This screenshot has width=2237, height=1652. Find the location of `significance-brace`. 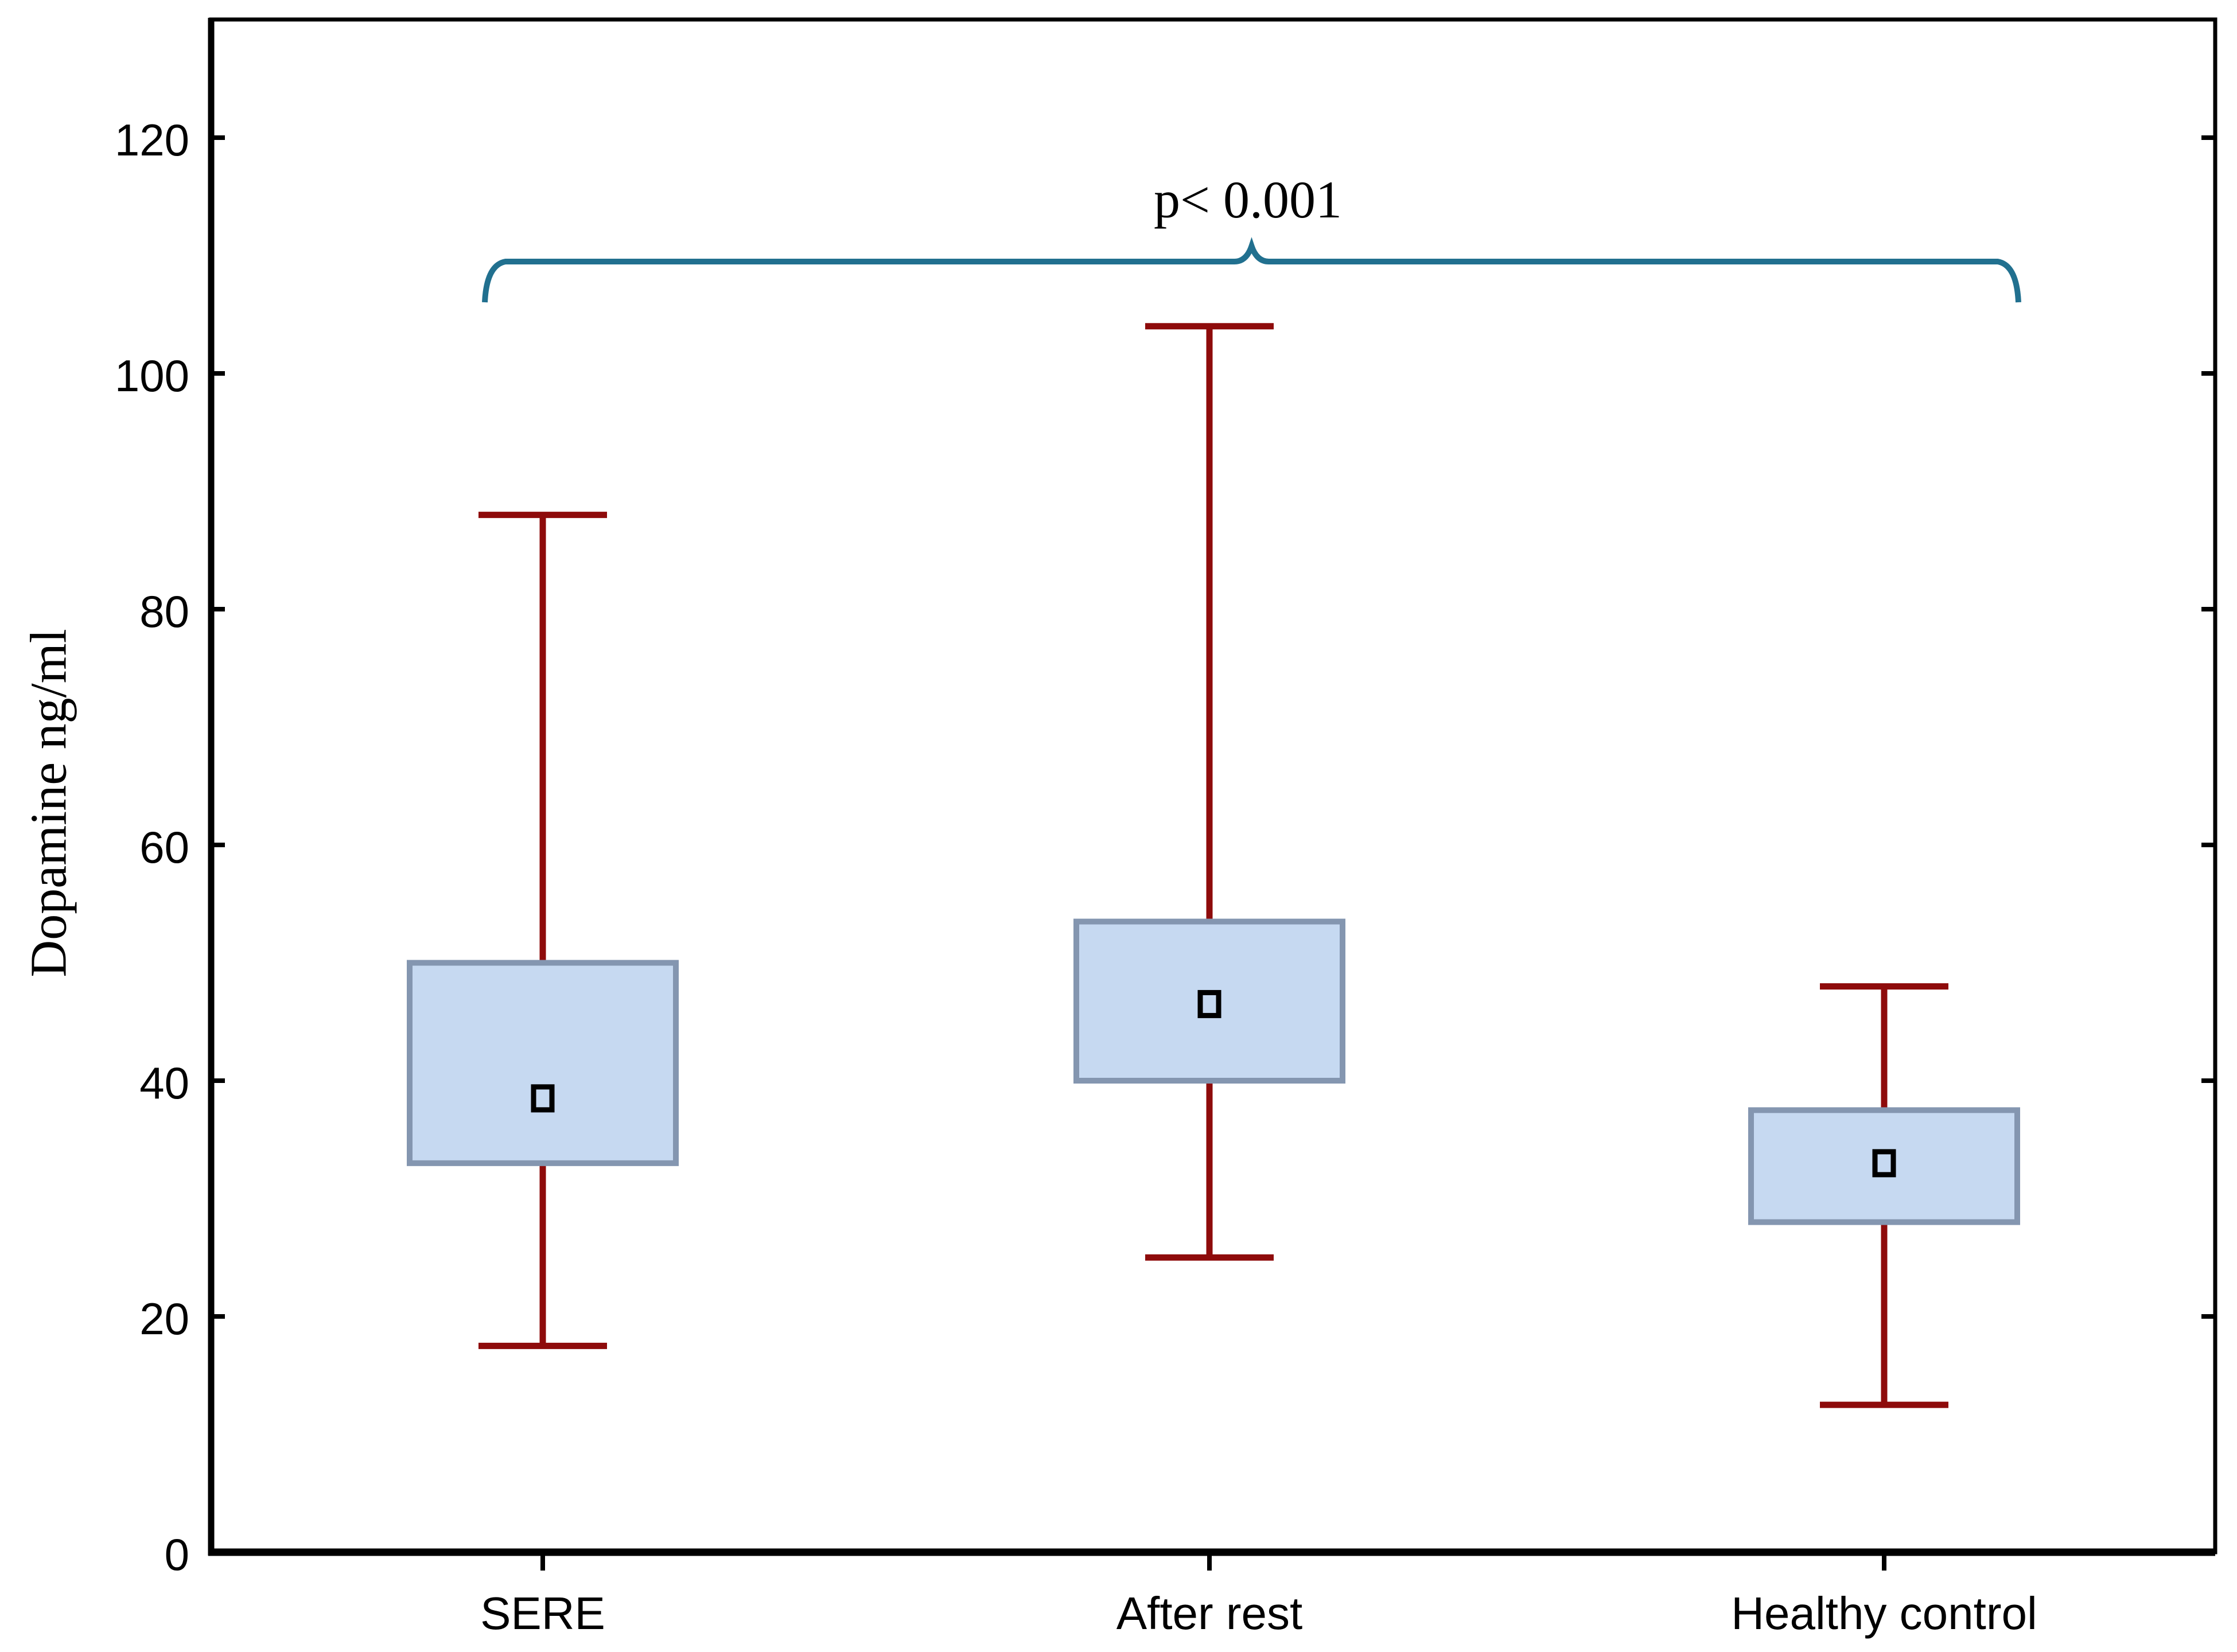

significance-brace is located at coordinates (1251, 270).